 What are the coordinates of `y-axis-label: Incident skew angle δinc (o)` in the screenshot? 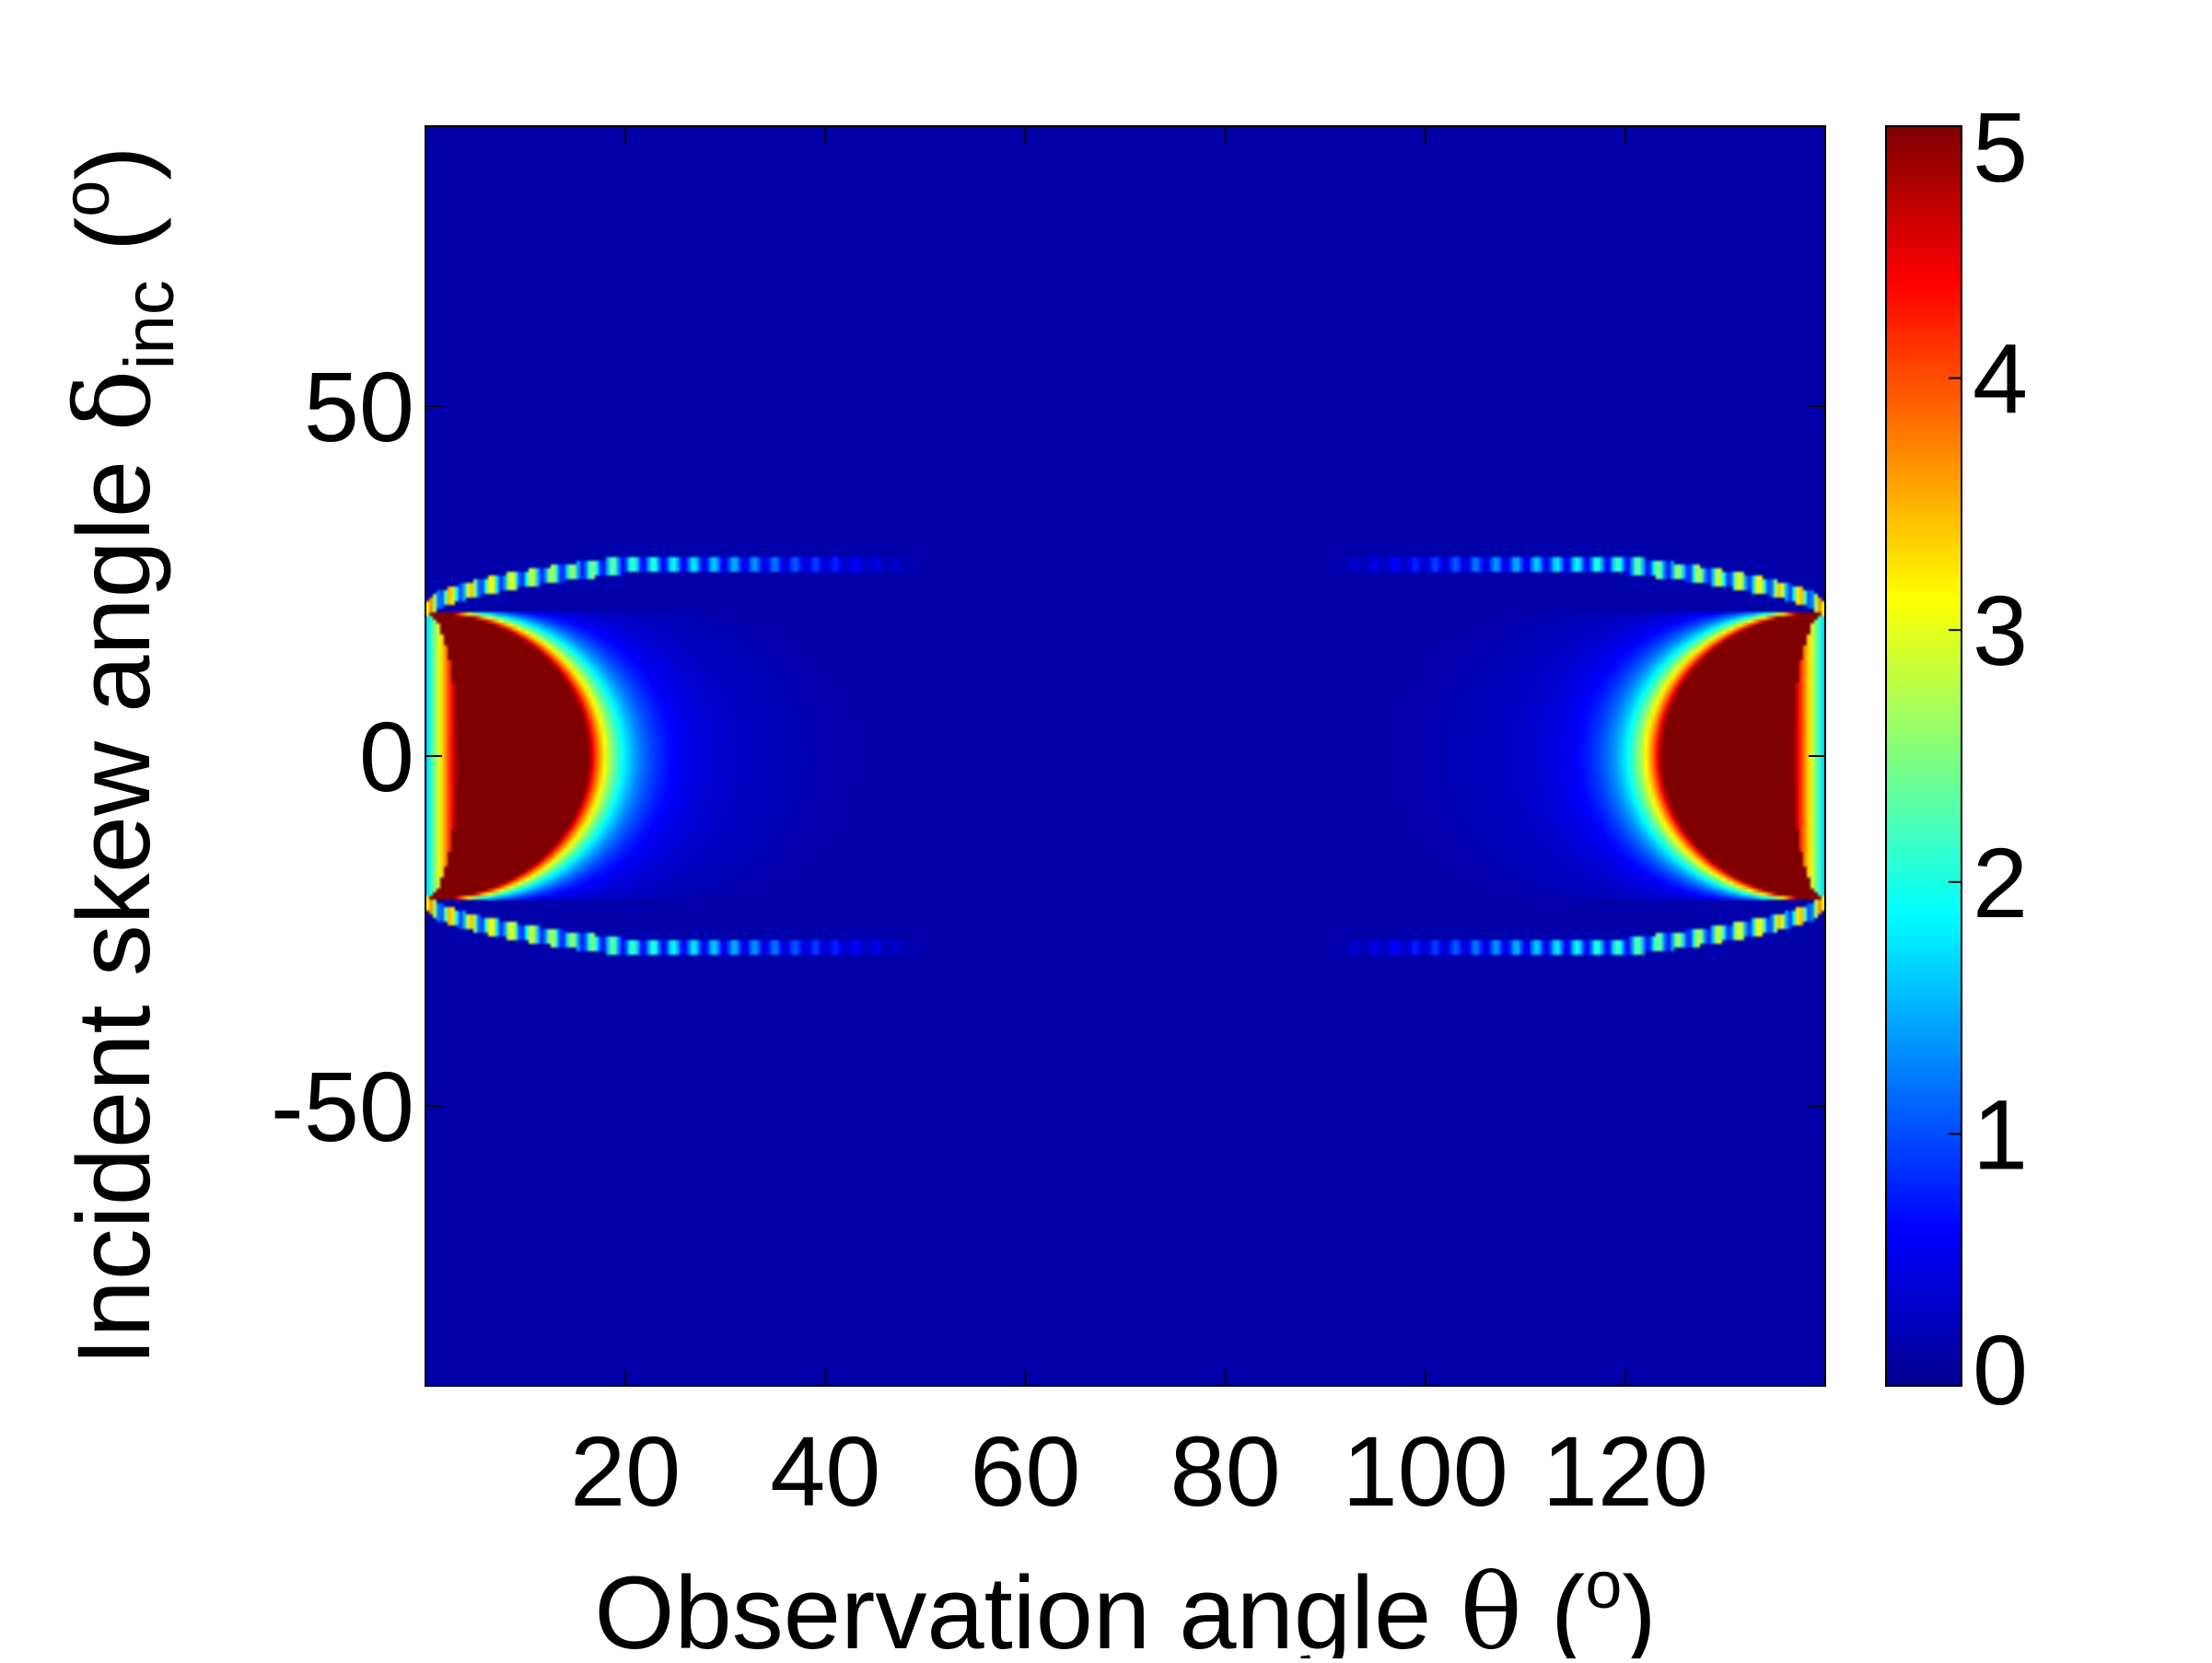 It's located at (119, 756).